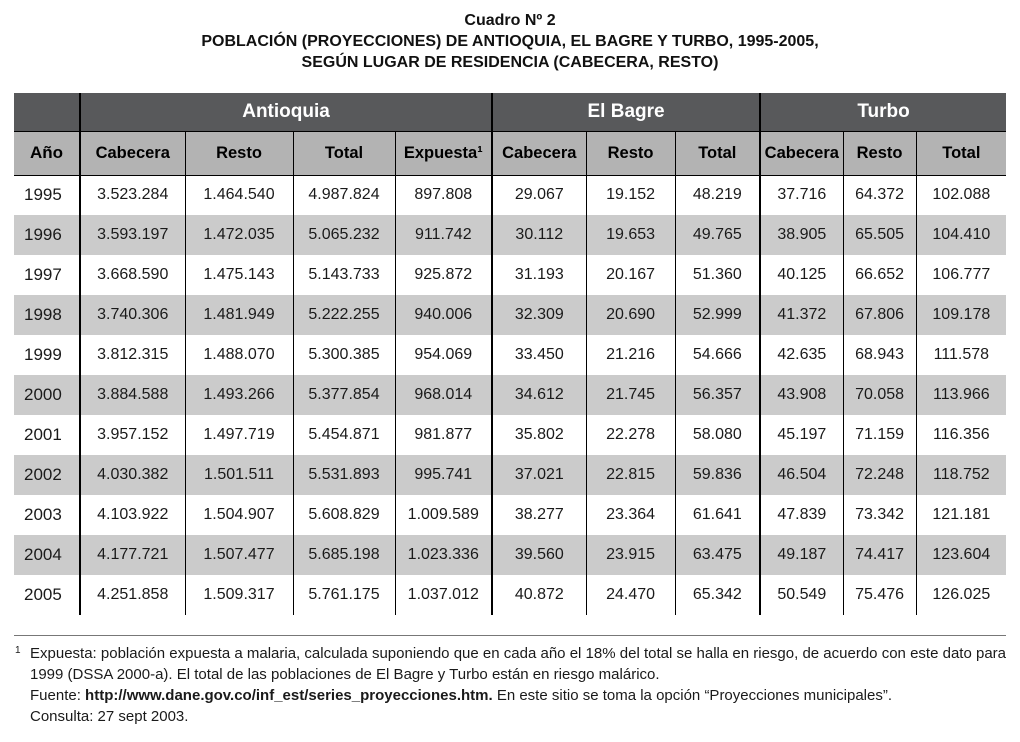 This screenshot has height=742, width=1020. I want to click on value-cell: 47.839, so click(801, 515).